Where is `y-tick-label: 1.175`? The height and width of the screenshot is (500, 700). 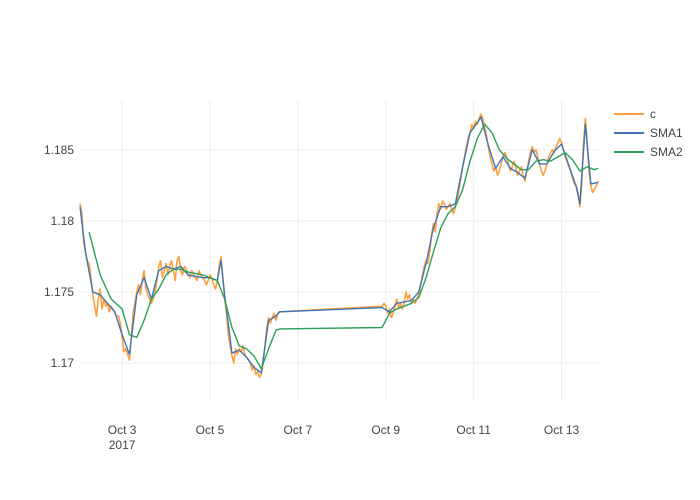 y-tick-label: 1.175 is located at coordinates (59, 292).